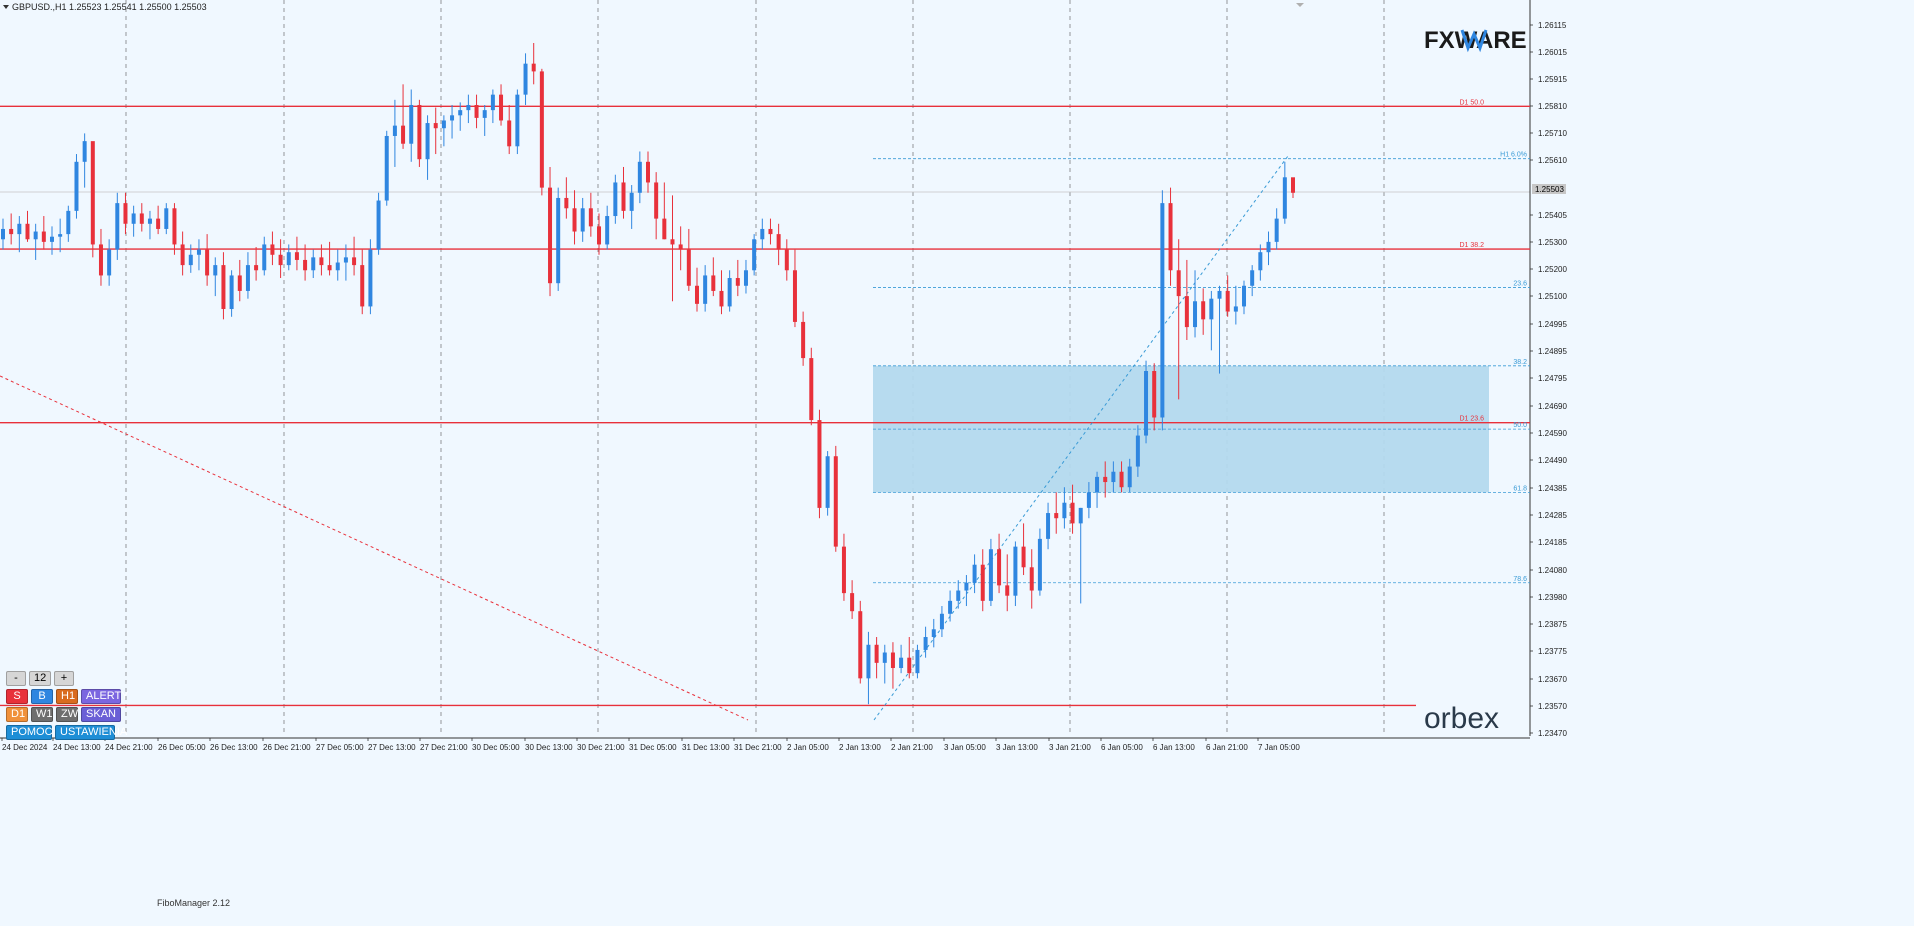  I want to click on price-tick-label: 1.24690, so click(1552, 406).